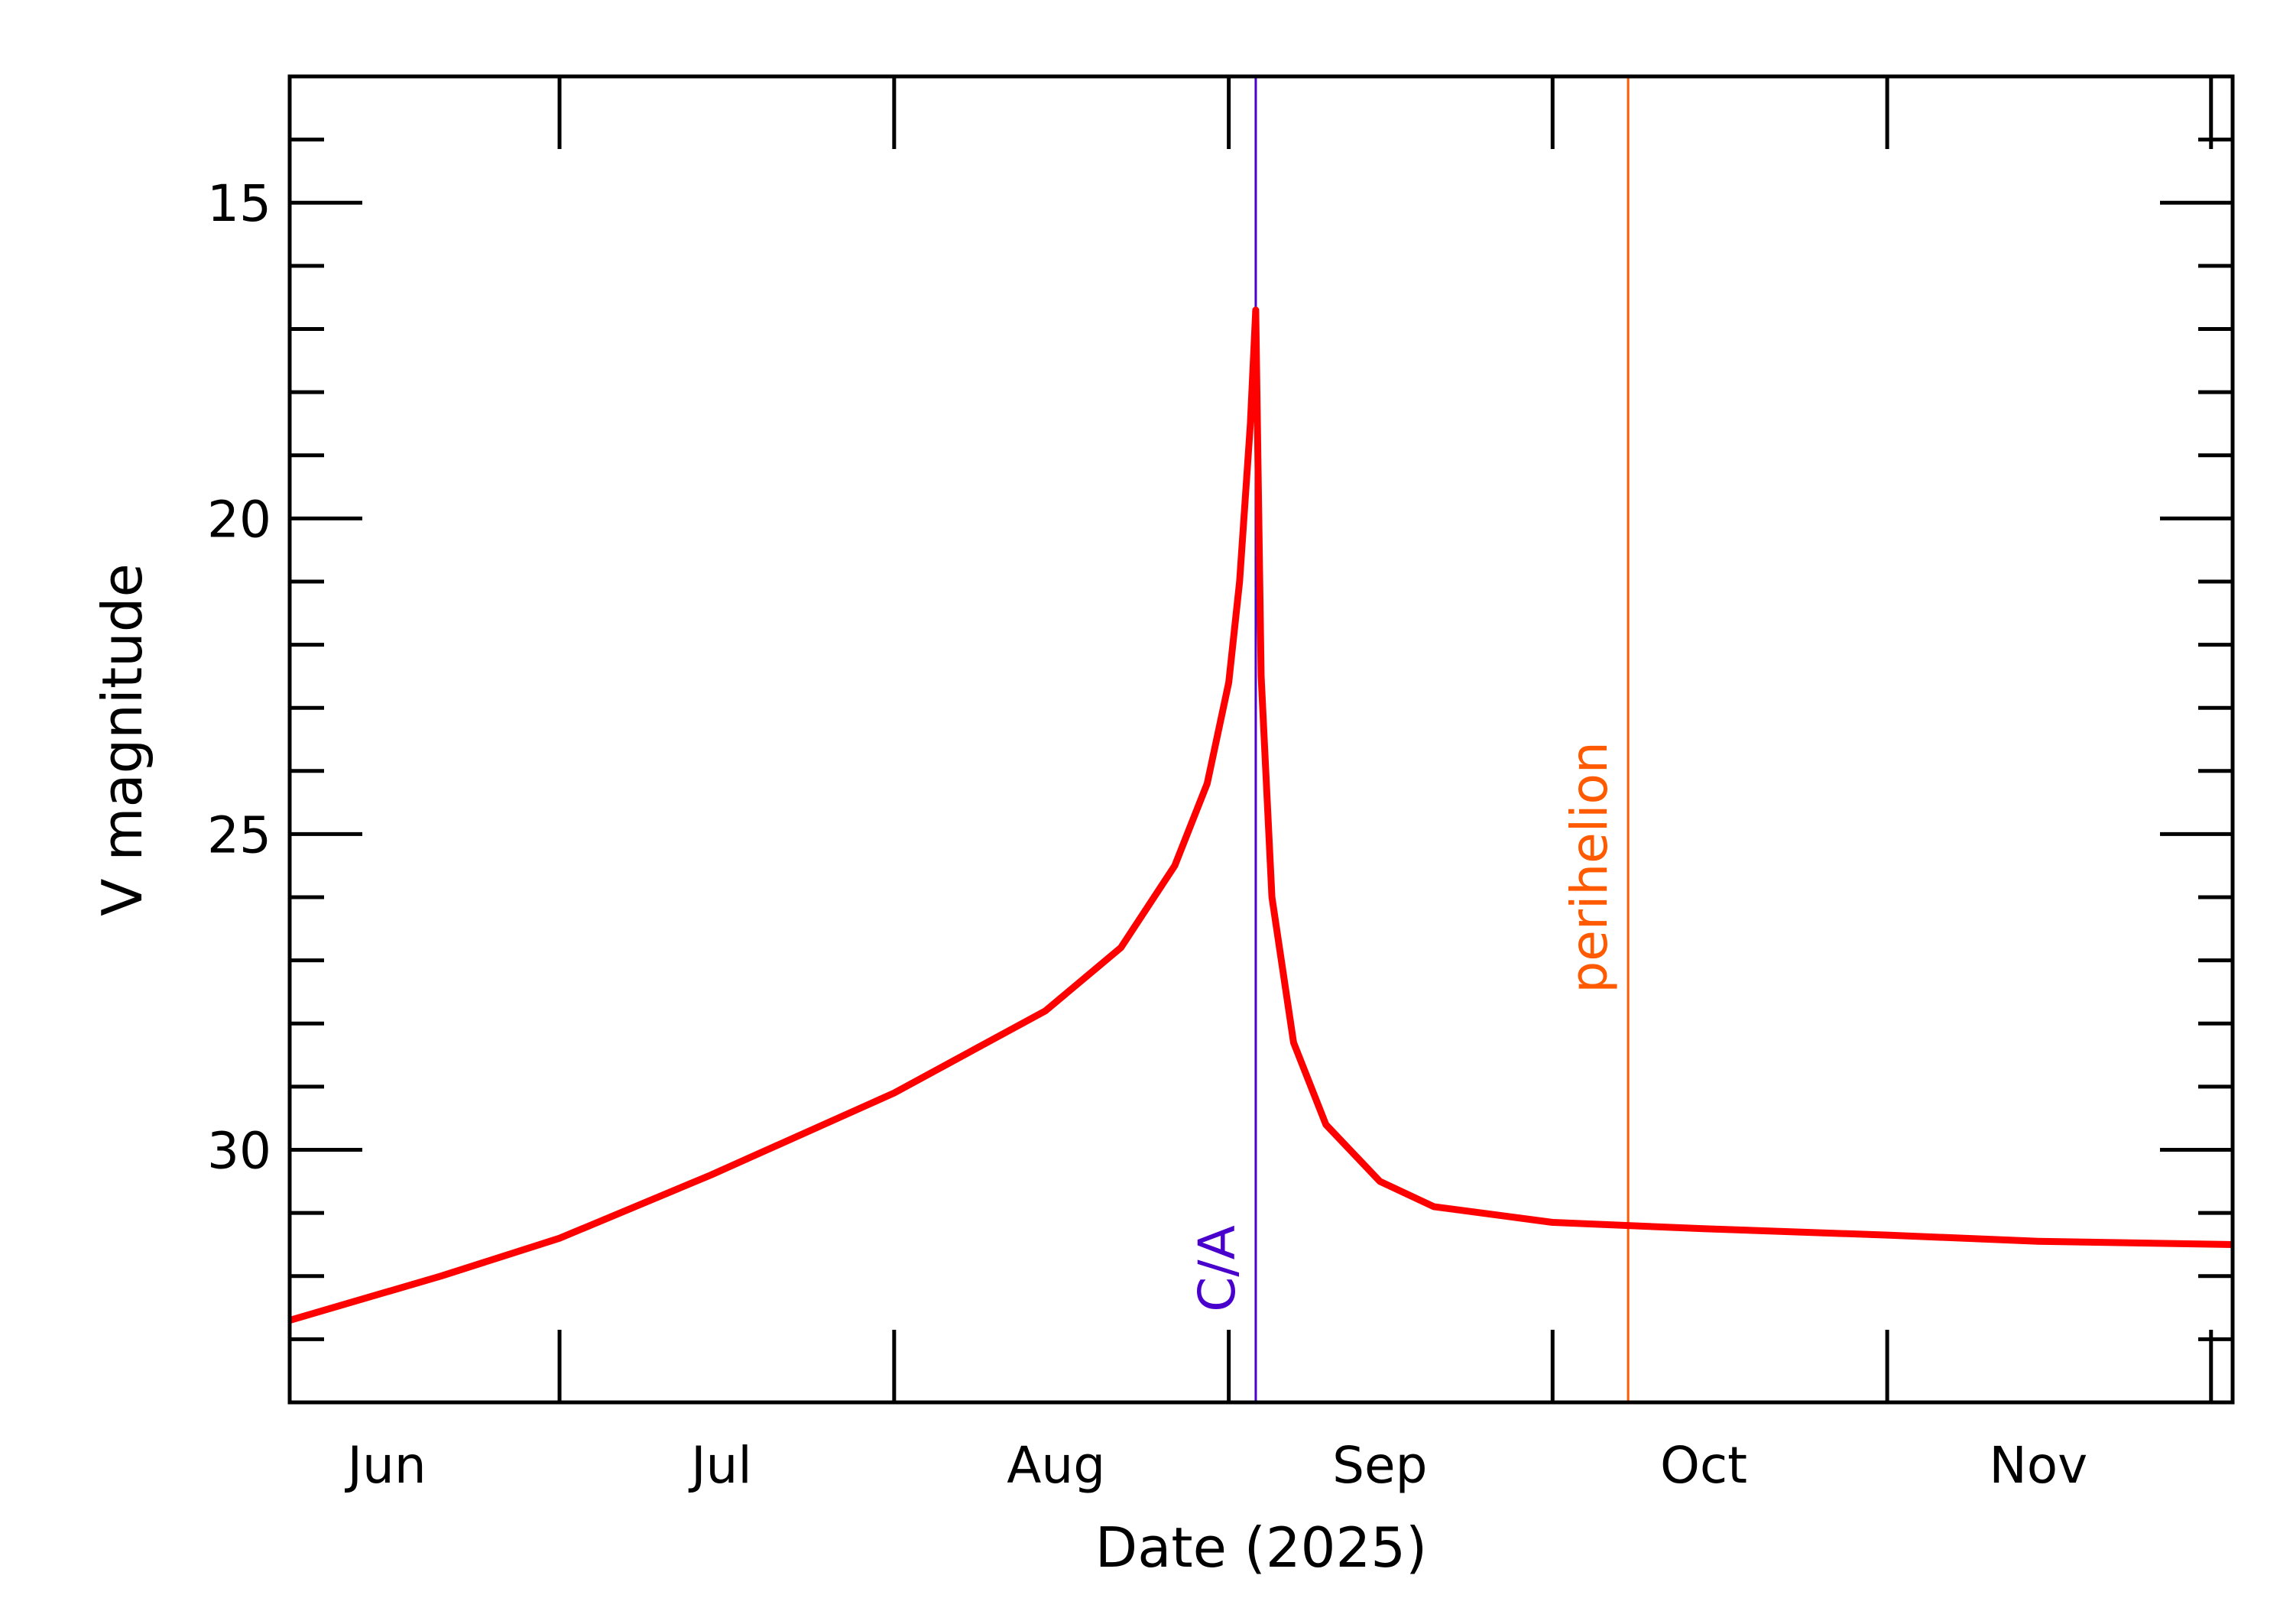 The height and width of the screenshot is (1624, 2293). What do you see at coordinates (1442, 739) in the screenshot?
I see `event-lines` at bounding box center [1442, 739].